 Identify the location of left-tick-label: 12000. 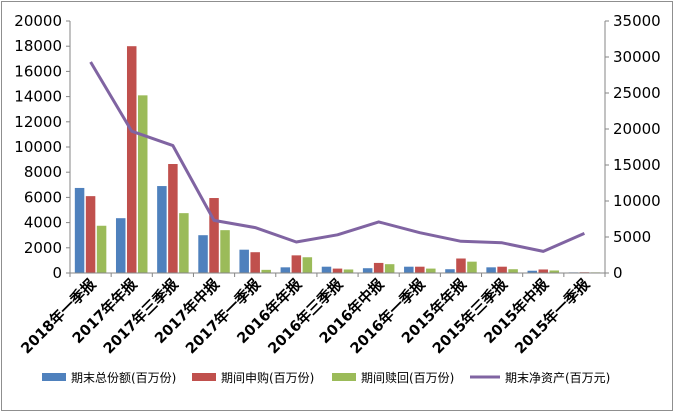
(38, 122).